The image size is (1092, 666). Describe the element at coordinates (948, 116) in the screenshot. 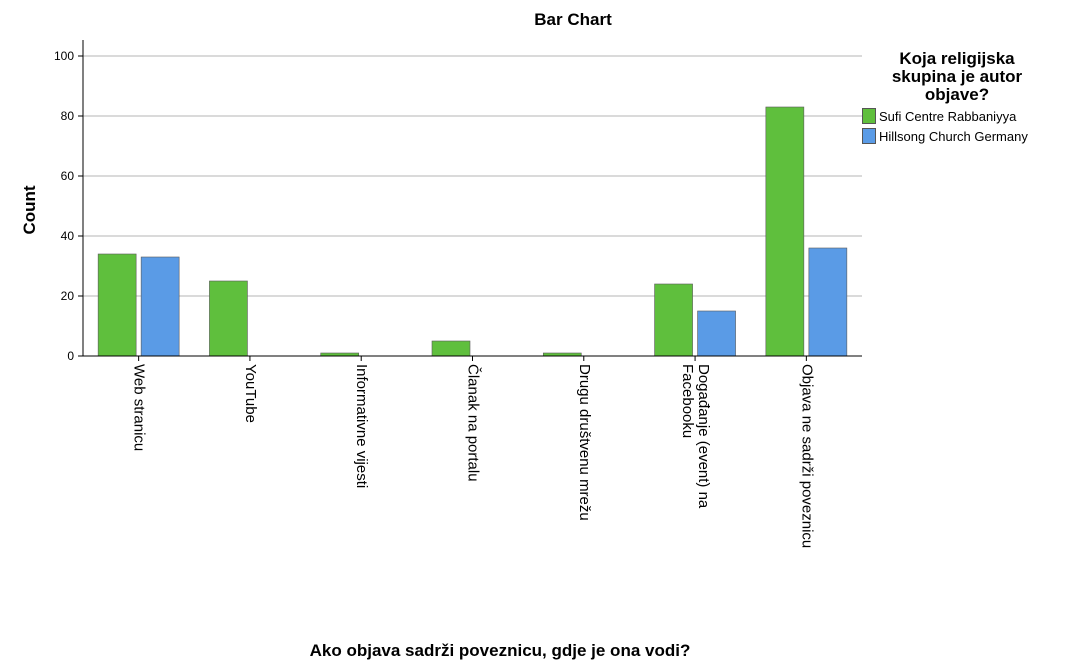

I see `legend-label: Sufi Centre Rabbaniyya` at that location.